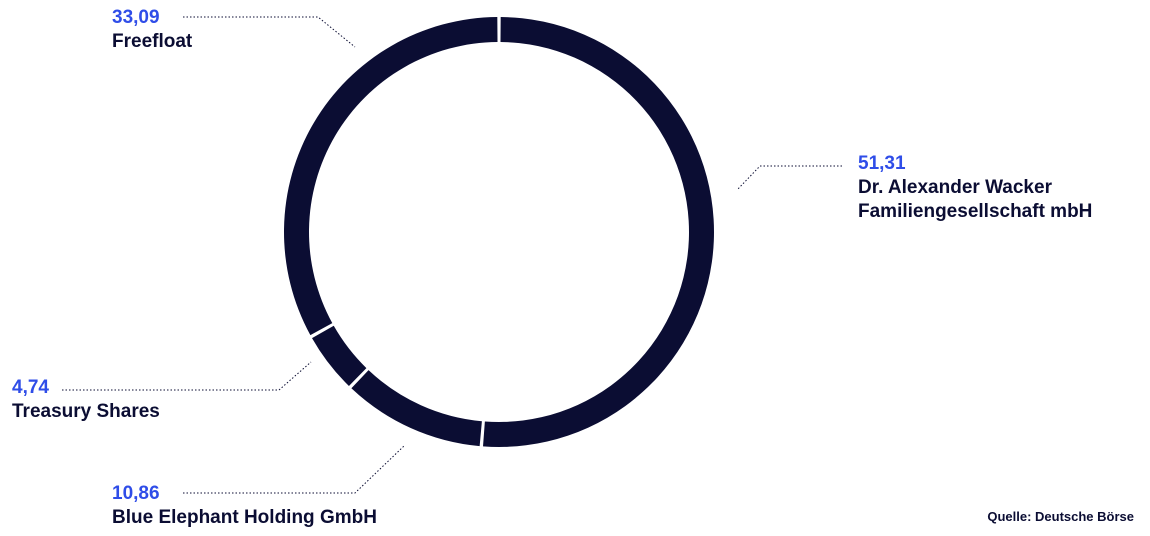 This screenshot has height=536, width=1150. I want to click on slice-value: 4,74, so click(30, 387).